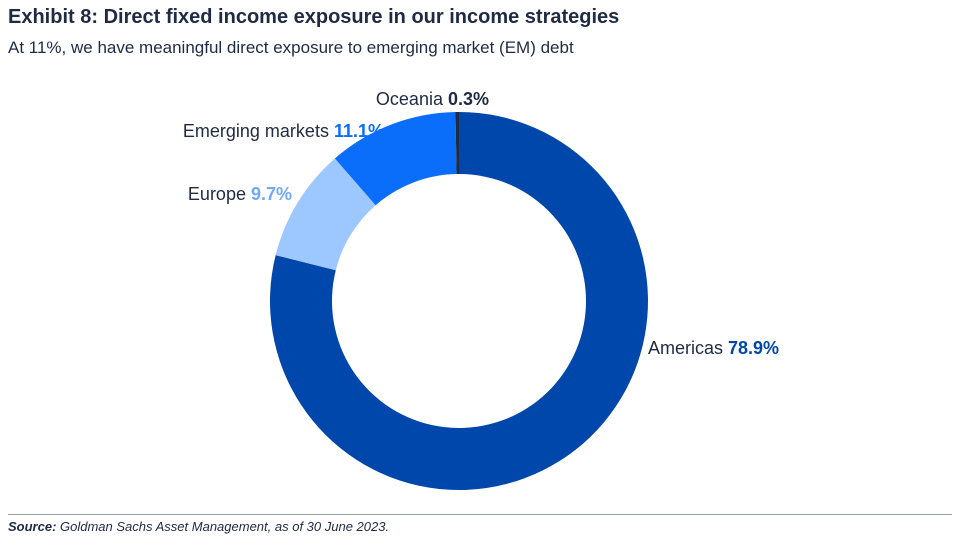 This screenshot has width=960, height=541. What do you see at coordinates (271, 194) in the screenshot?
I see `slice-label-value: 9.7%` at bounding box center [271, 194].